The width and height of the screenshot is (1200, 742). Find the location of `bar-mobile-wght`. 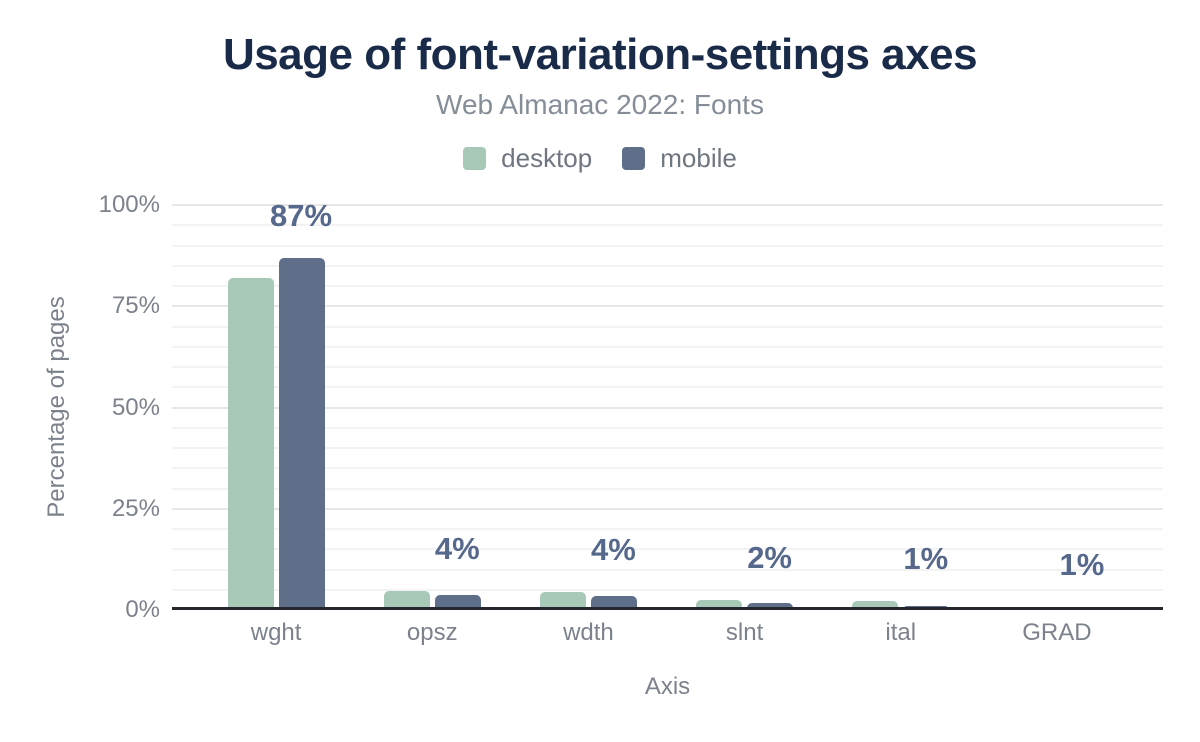

bar-mobile-wght is located at coordinates (301, 433).